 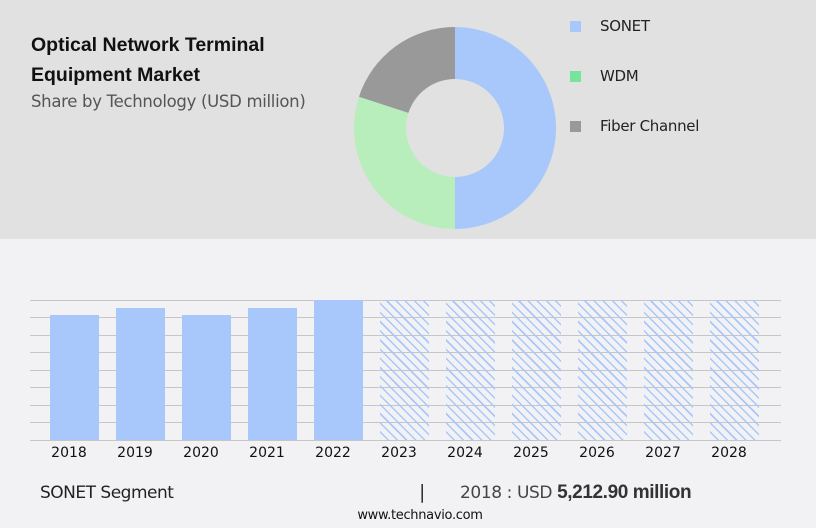 I want to click on x-tick-label: 2024, so click(x=465, y=453).